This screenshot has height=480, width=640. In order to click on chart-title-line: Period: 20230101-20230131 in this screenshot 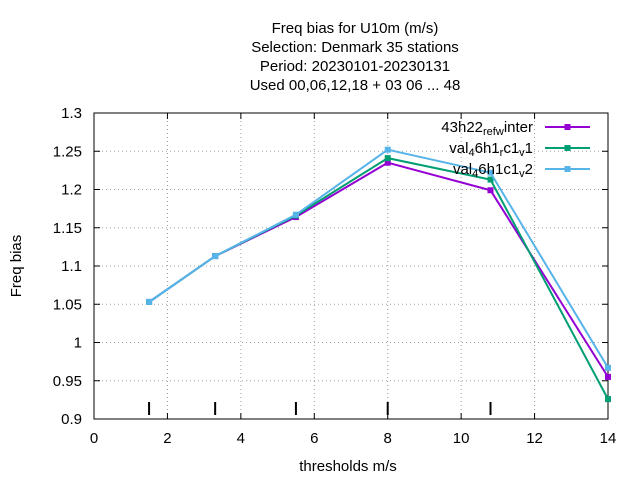, I will do `click(355, 66)`.